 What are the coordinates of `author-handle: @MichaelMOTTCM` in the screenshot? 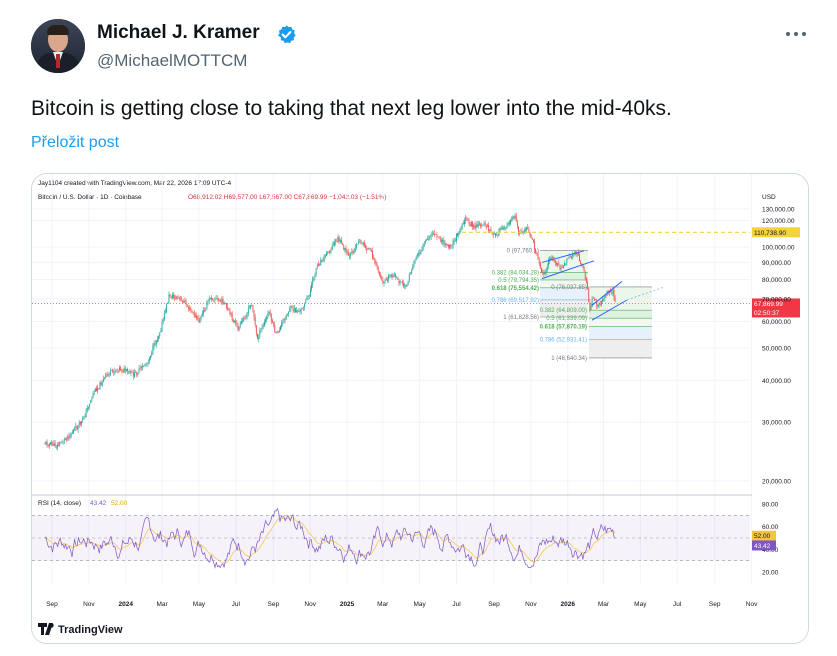 It's located at (172, 60).